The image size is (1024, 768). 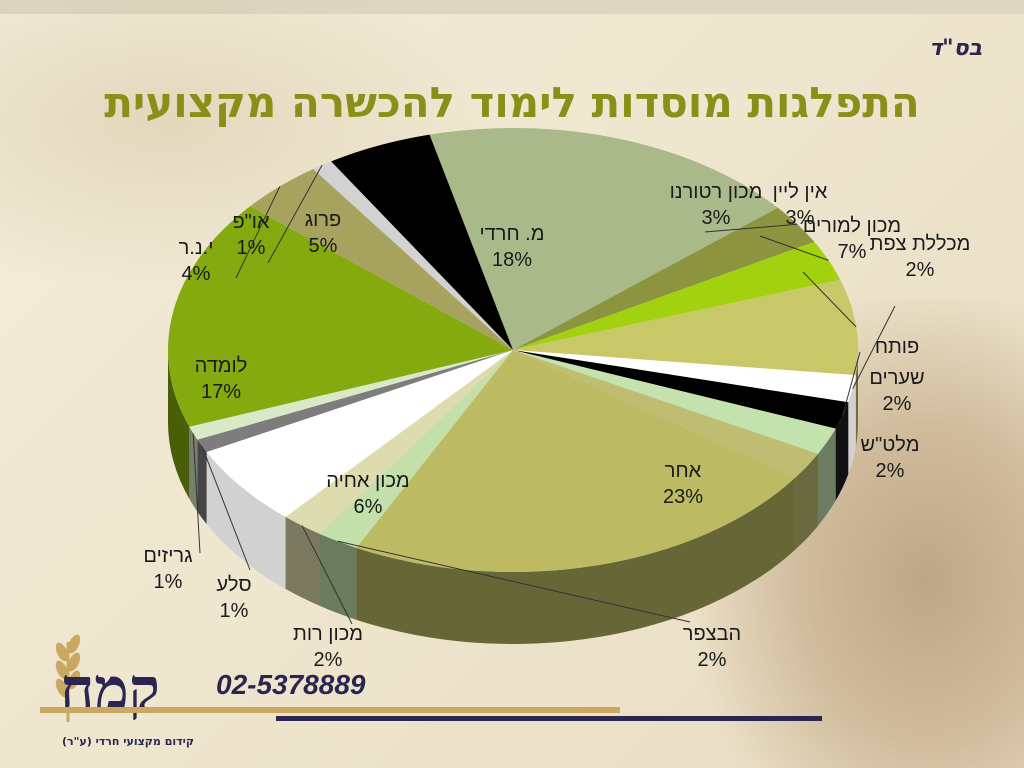 What do you see at coordinates (549, 718) in the screenshot?
I see `navy-divider` at bounding box center [549, 718].